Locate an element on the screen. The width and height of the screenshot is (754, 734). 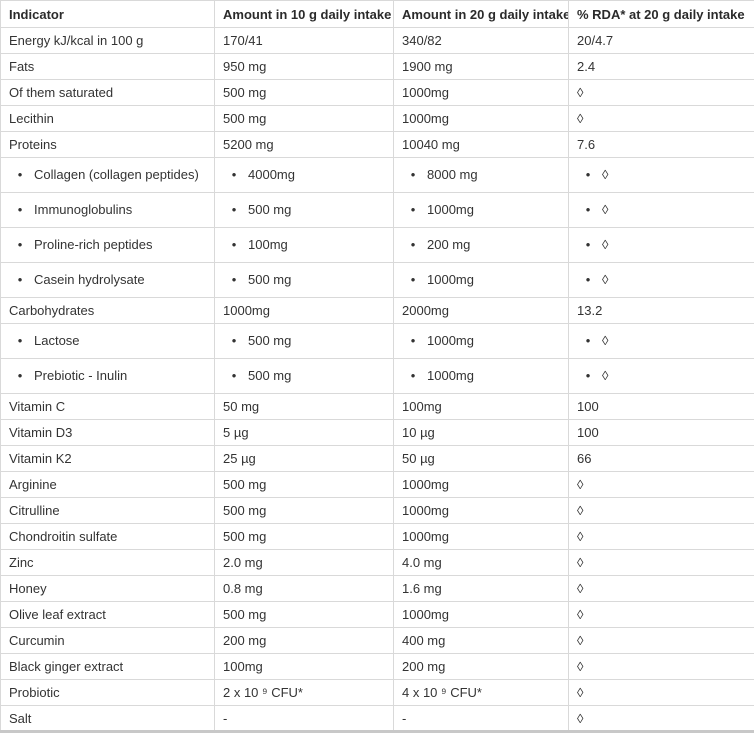
cell-text: Casein hydrolysate is located at coordinates (89, 279).